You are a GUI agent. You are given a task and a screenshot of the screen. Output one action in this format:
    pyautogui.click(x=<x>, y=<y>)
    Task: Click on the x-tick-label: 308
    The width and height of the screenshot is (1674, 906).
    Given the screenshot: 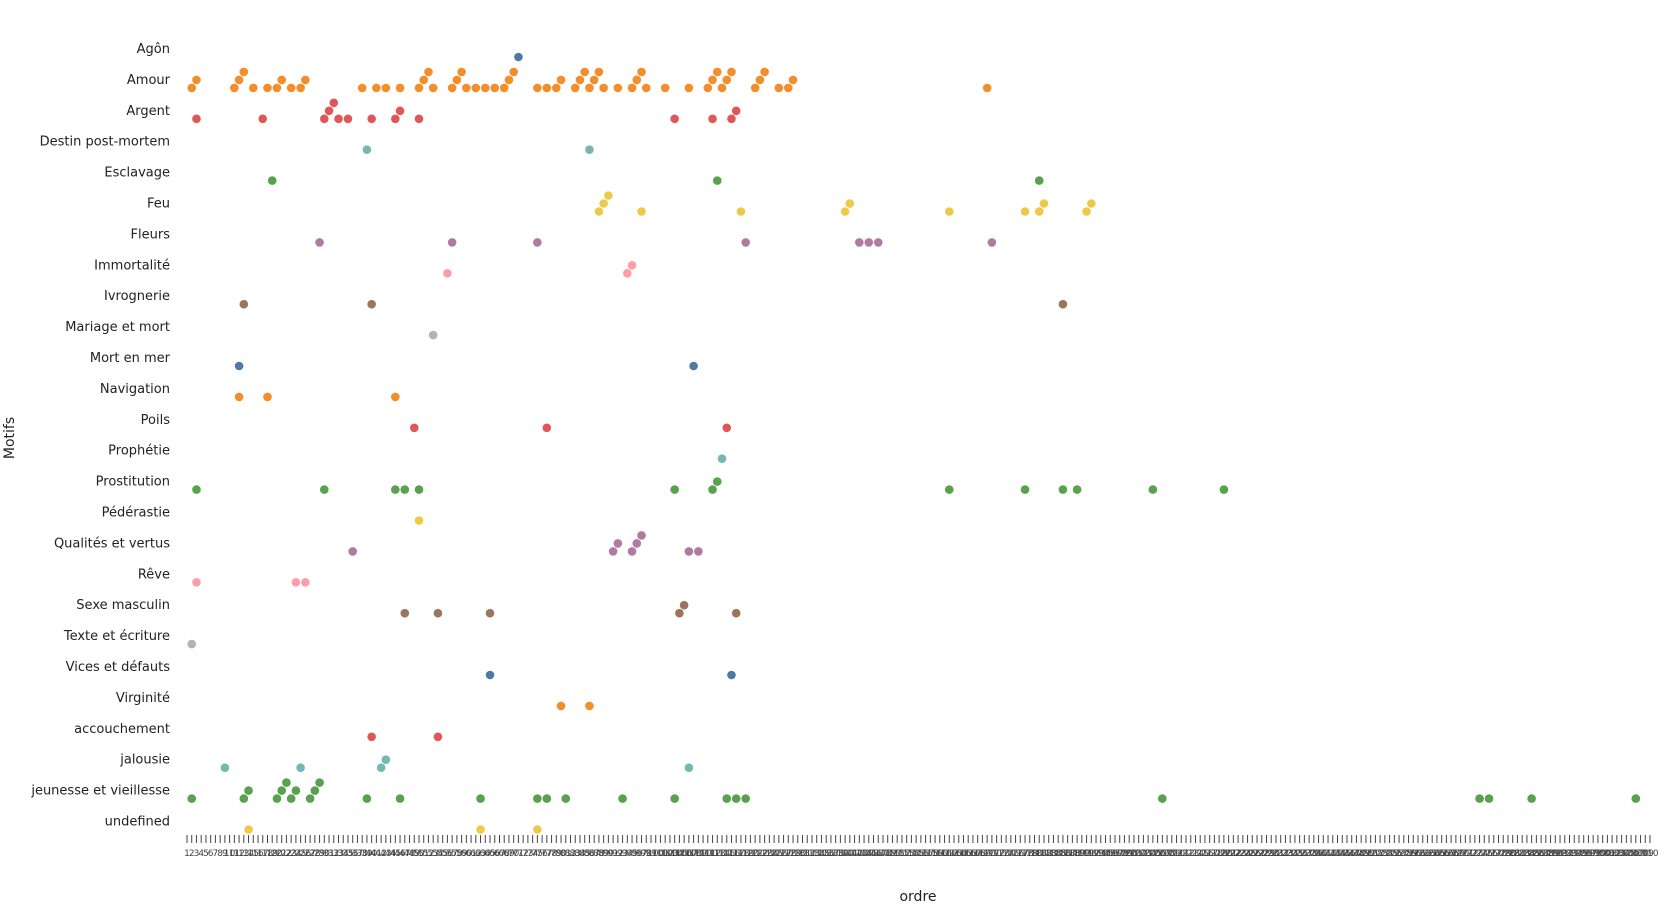 What is the action you would take?
    pyautogui.click(x=1640, y=854)
    